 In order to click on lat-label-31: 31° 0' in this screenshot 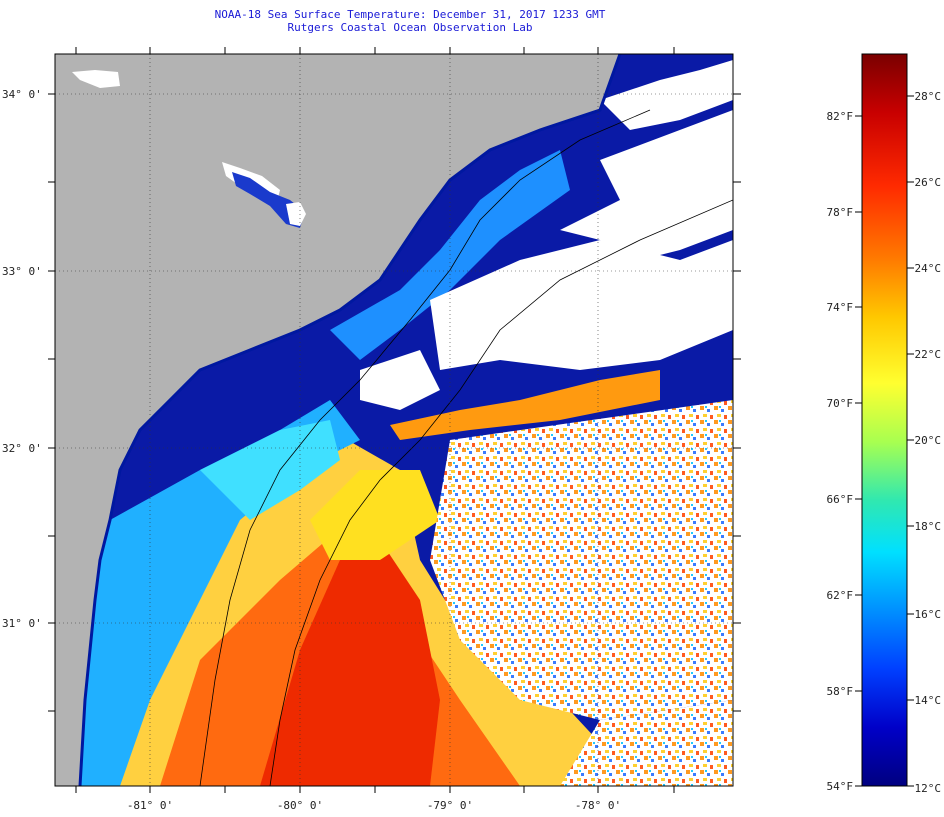, I will do `click(22, 623)`.